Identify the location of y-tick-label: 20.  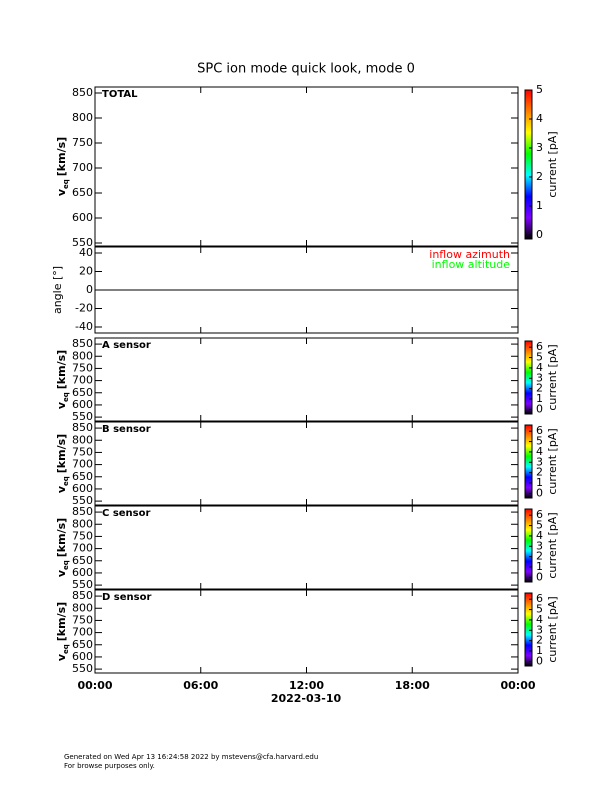
(86, 271).